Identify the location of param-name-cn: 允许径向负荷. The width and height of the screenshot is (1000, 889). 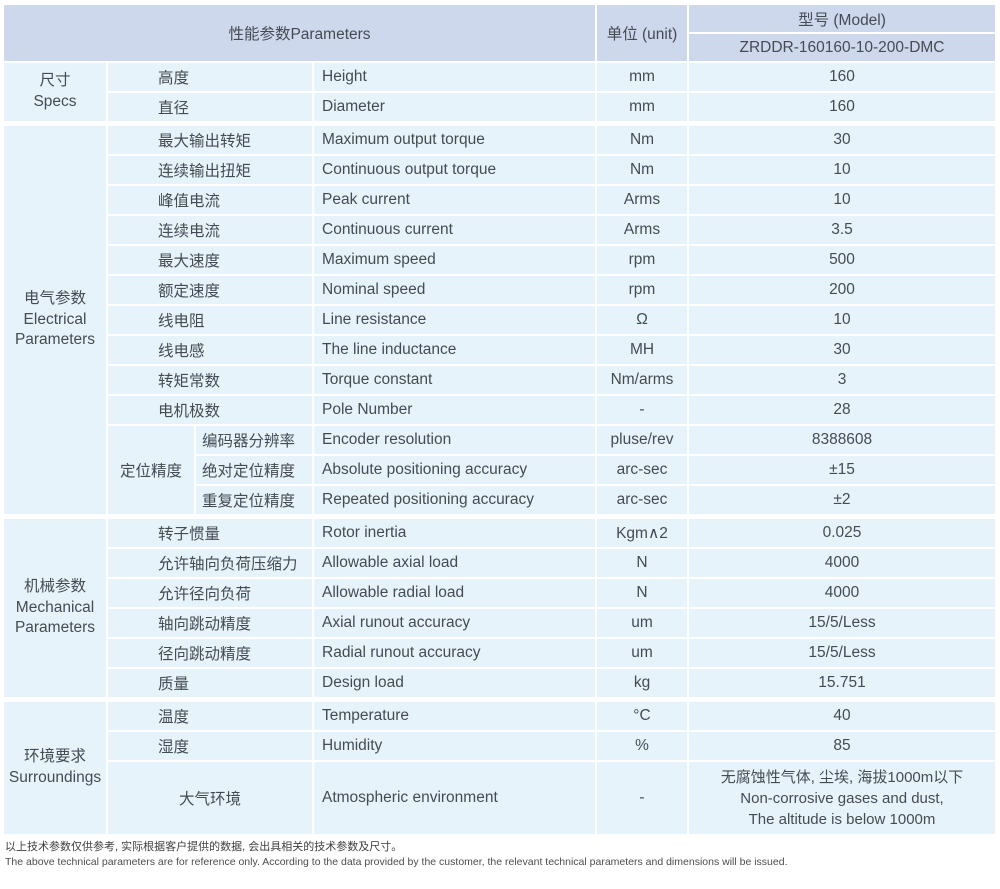
(210, 593).